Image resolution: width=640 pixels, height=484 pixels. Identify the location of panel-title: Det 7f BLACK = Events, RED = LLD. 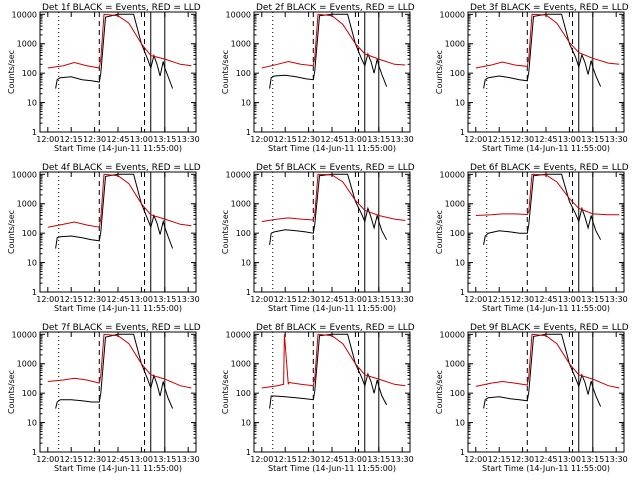
(121, 328).